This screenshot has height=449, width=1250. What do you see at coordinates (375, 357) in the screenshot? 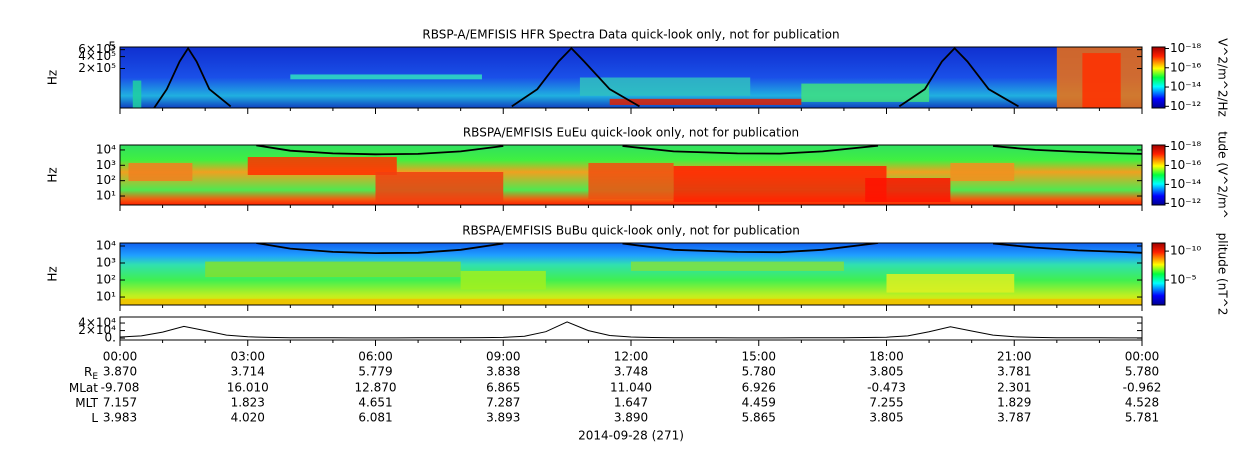
I see `x-tick-label: 06:00` at bounding box center [375, 357].